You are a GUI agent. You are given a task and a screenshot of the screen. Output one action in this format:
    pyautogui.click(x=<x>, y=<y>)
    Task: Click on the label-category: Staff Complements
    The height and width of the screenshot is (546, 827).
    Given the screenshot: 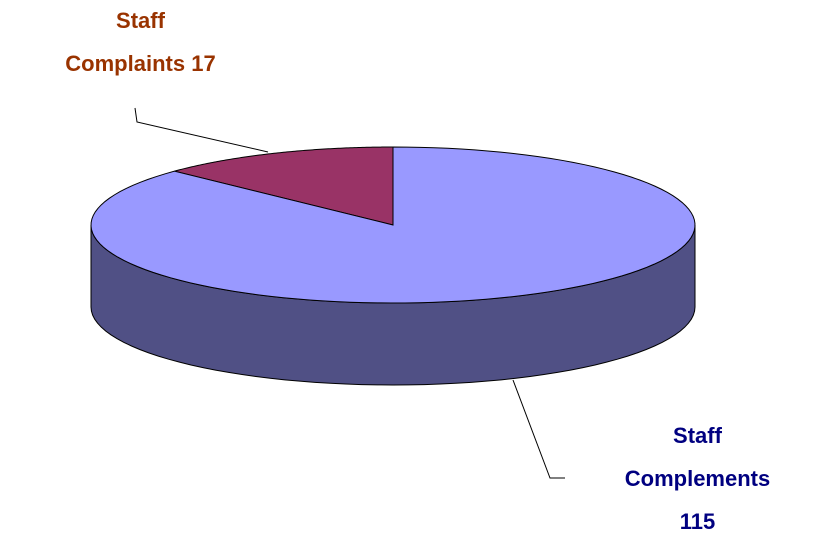 What is the action you would take?
    pyautogui.click(x=697, y=457)
    